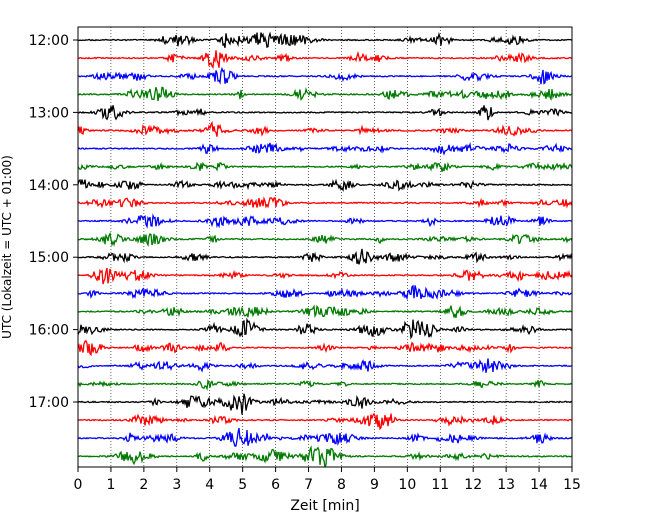 The image size is (650, 520). I want to click on x-axis-label: Zeit [min], so click(324, 506).